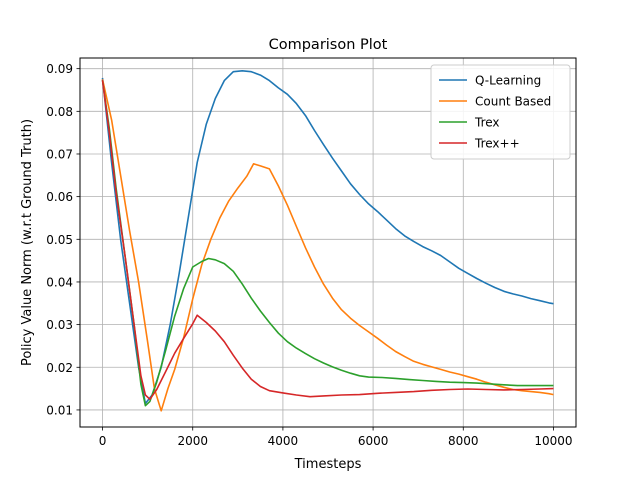 The width and height of the screenshot is (640, 484). I want to click on x-tick-label: 10000, so click(553, 441).